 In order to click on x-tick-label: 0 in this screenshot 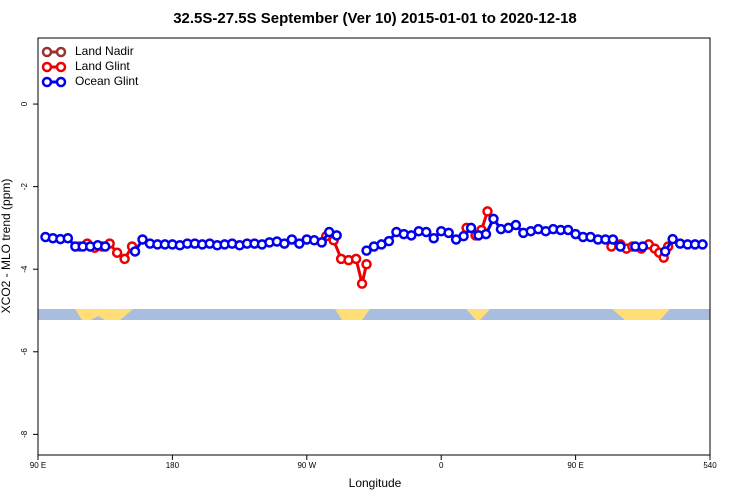, I will do `click(441, 465)`.